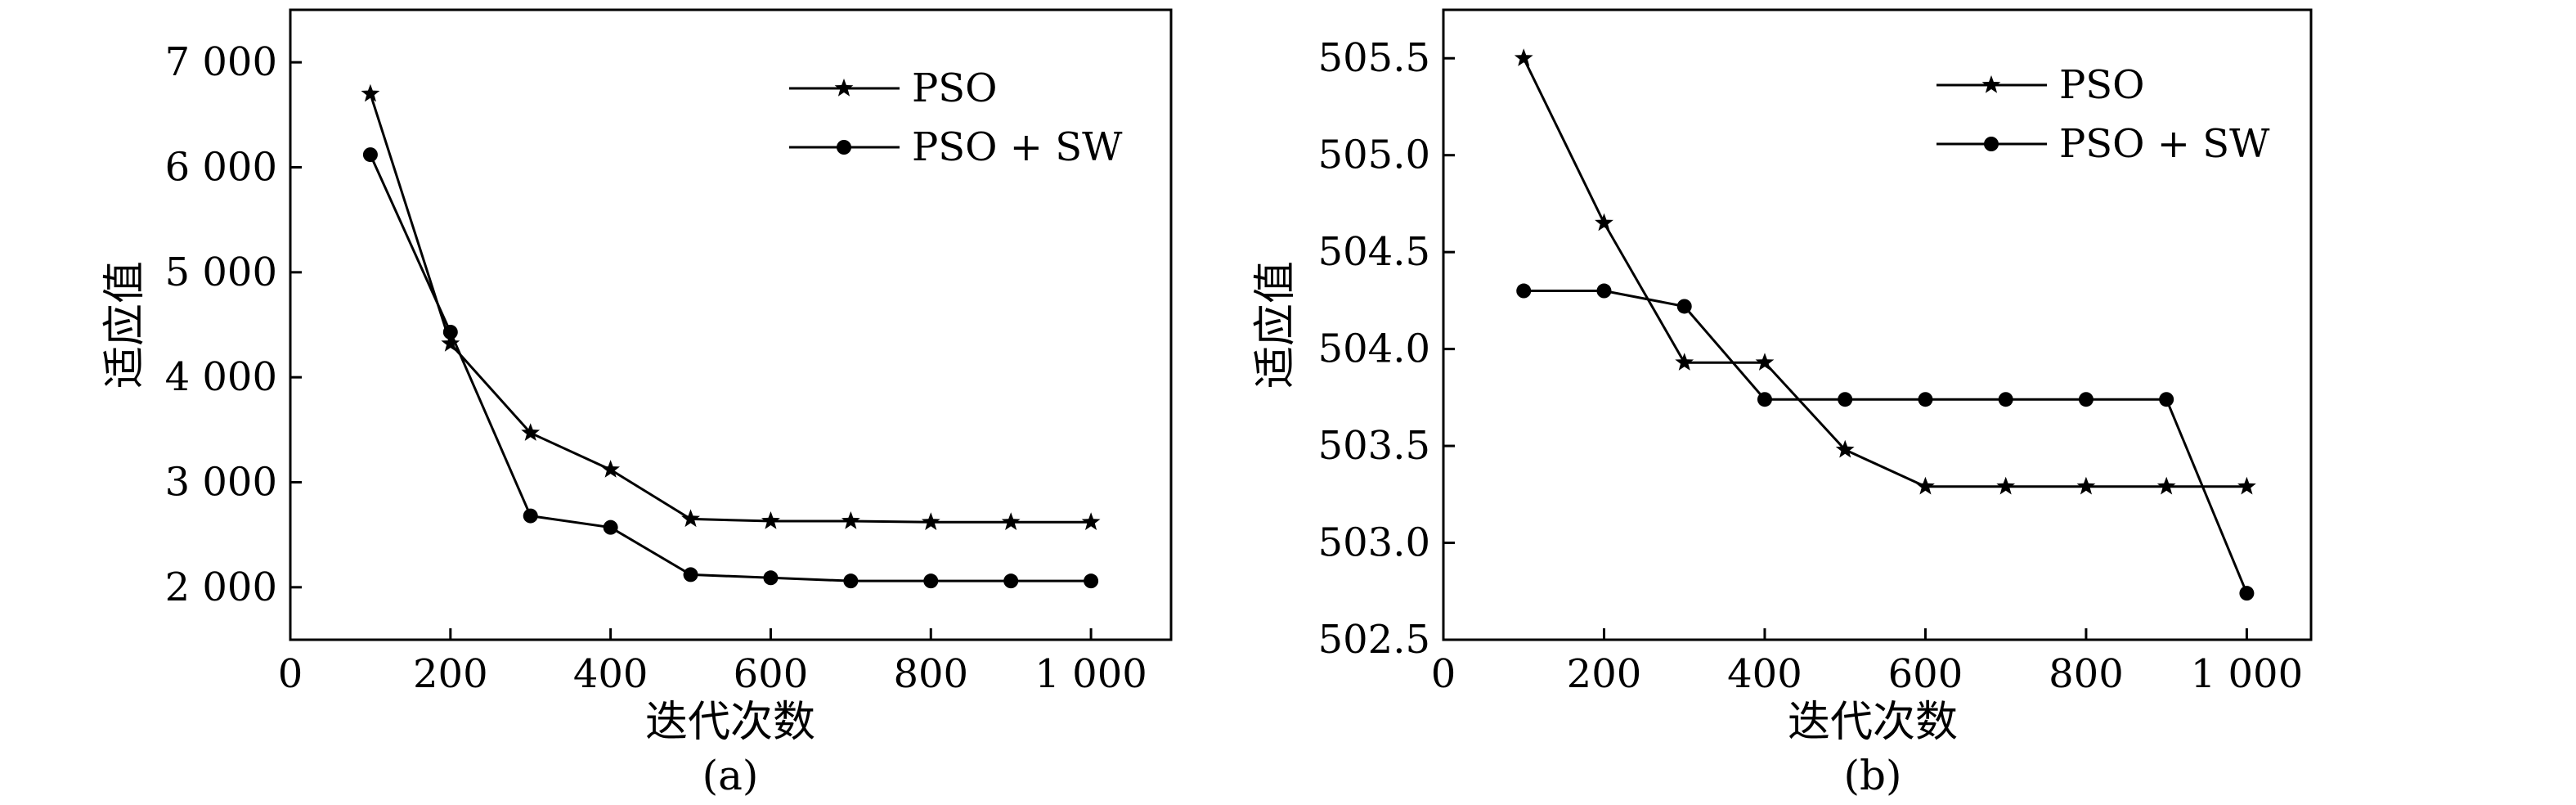 The height and width of the screenshot is (805, 2576). Describe the element at coordinates (931, 674) in the screenshot. I see `chart-a-x-tick-label: 800` at that location.